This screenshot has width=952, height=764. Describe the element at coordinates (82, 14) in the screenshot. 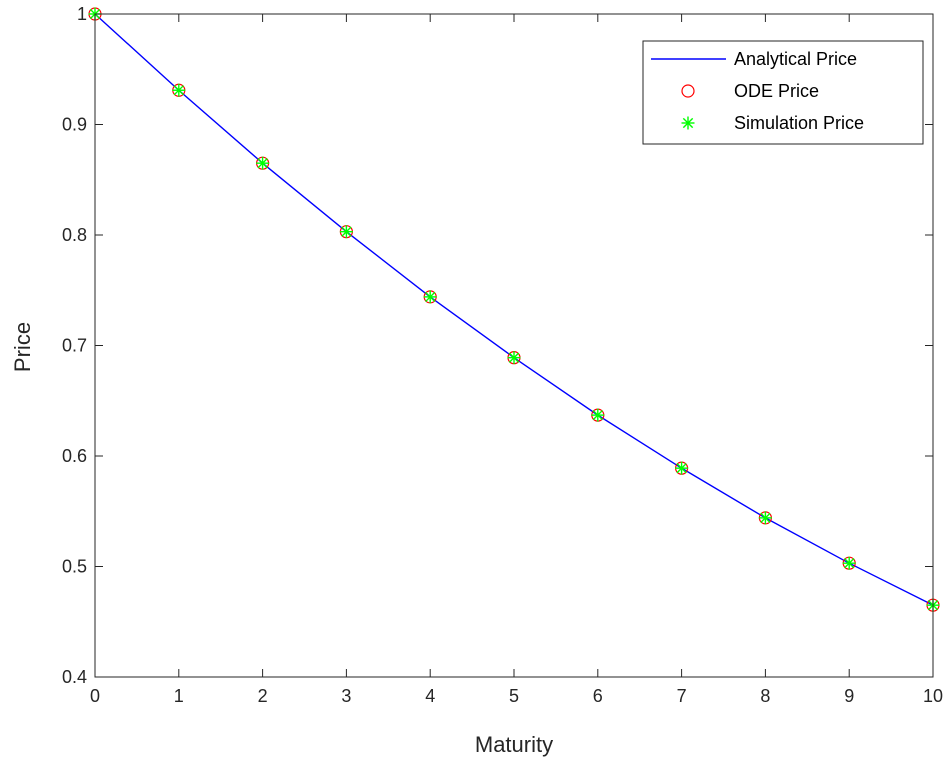

I see `y-tick-label: 1` at that location.